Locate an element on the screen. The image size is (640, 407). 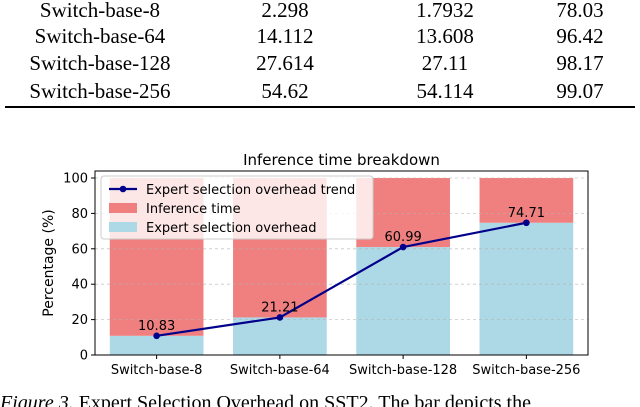
table-row: Switch-base-256 54.62 54.114 99.07 is located at coordinates (320, 91).